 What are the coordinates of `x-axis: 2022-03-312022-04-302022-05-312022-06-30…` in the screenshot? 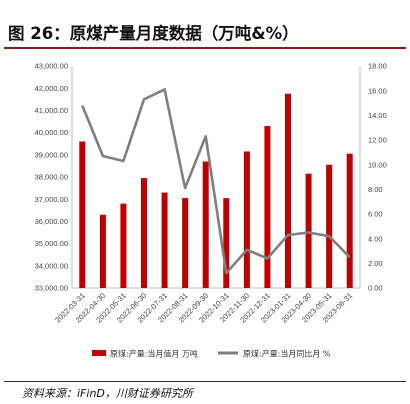 It's located at (206, 306).